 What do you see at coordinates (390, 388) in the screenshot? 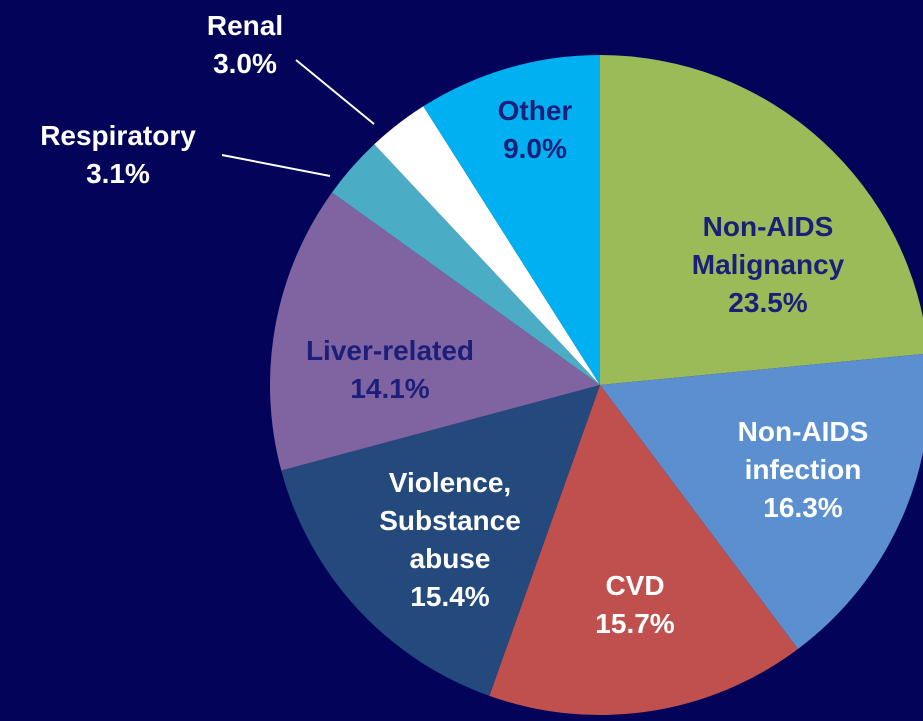
I see `value-label: 14.1%` at bounding box center [390, 388].